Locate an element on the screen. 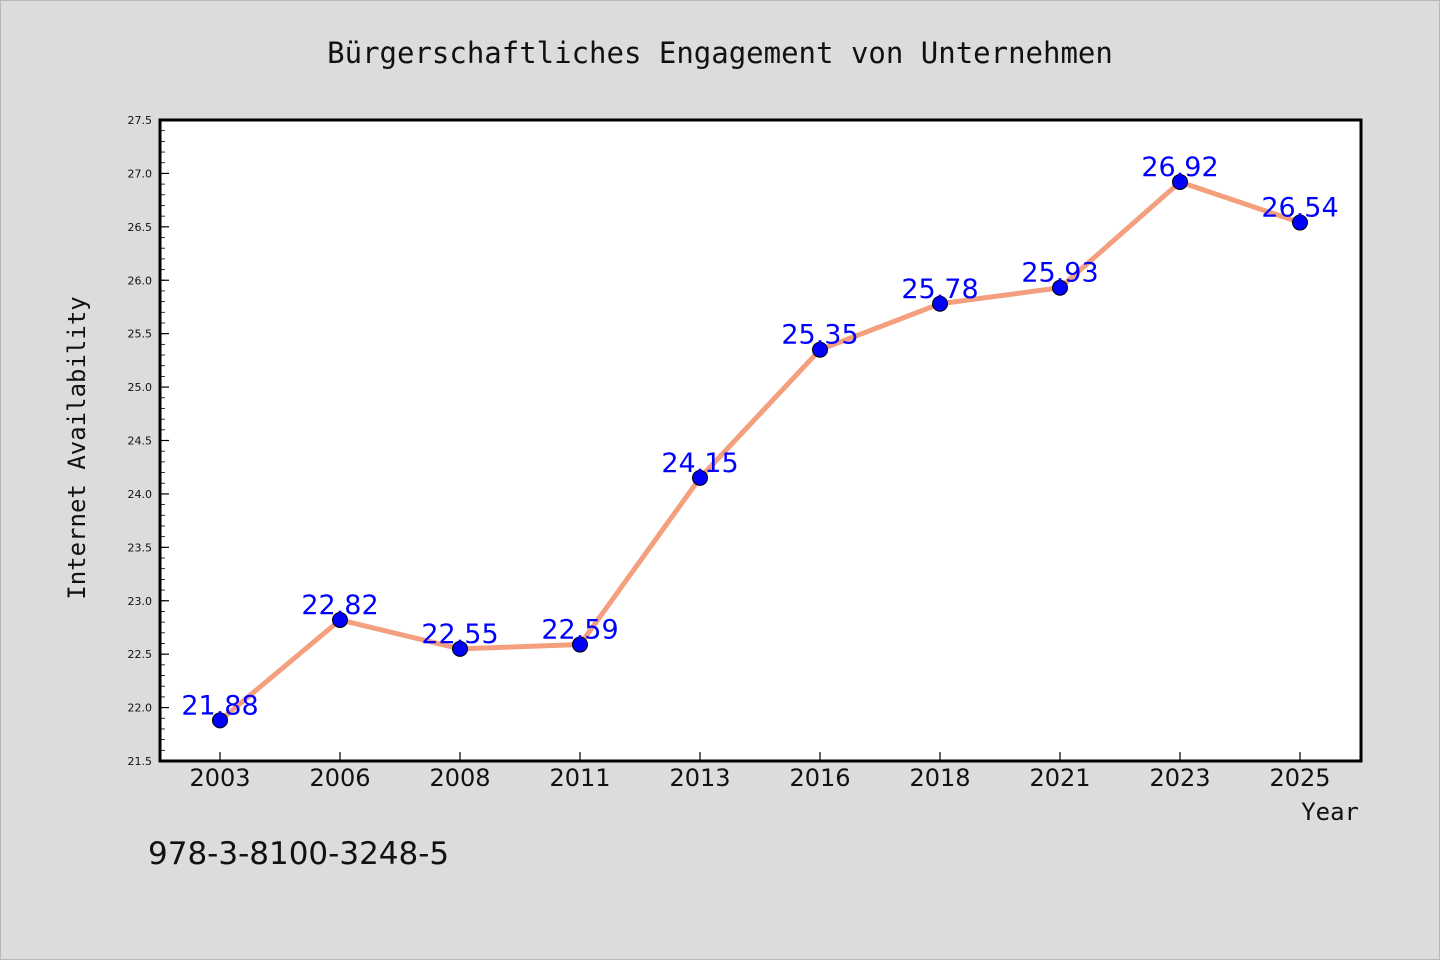 Image resolution: width=1440 pixels, height=960 pixels. x-axis-label: Year is located at coordinates (1330, 812).